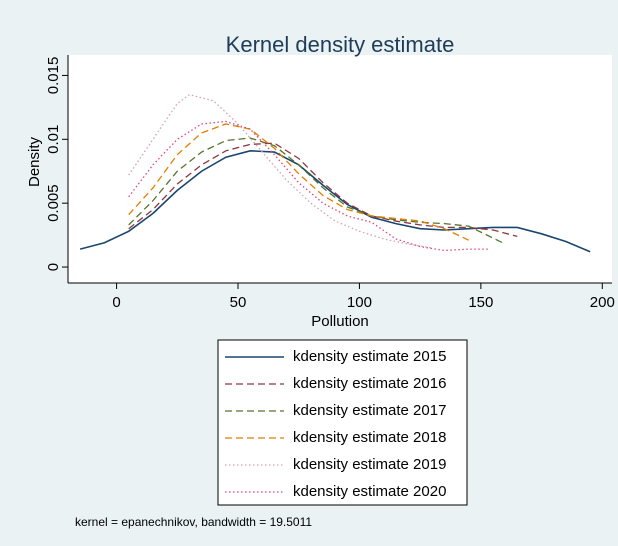  What do you see at coordinates (34, 161) in the screenshot?
I see `y-axis-label: Density` at bounding box center [34, 161].